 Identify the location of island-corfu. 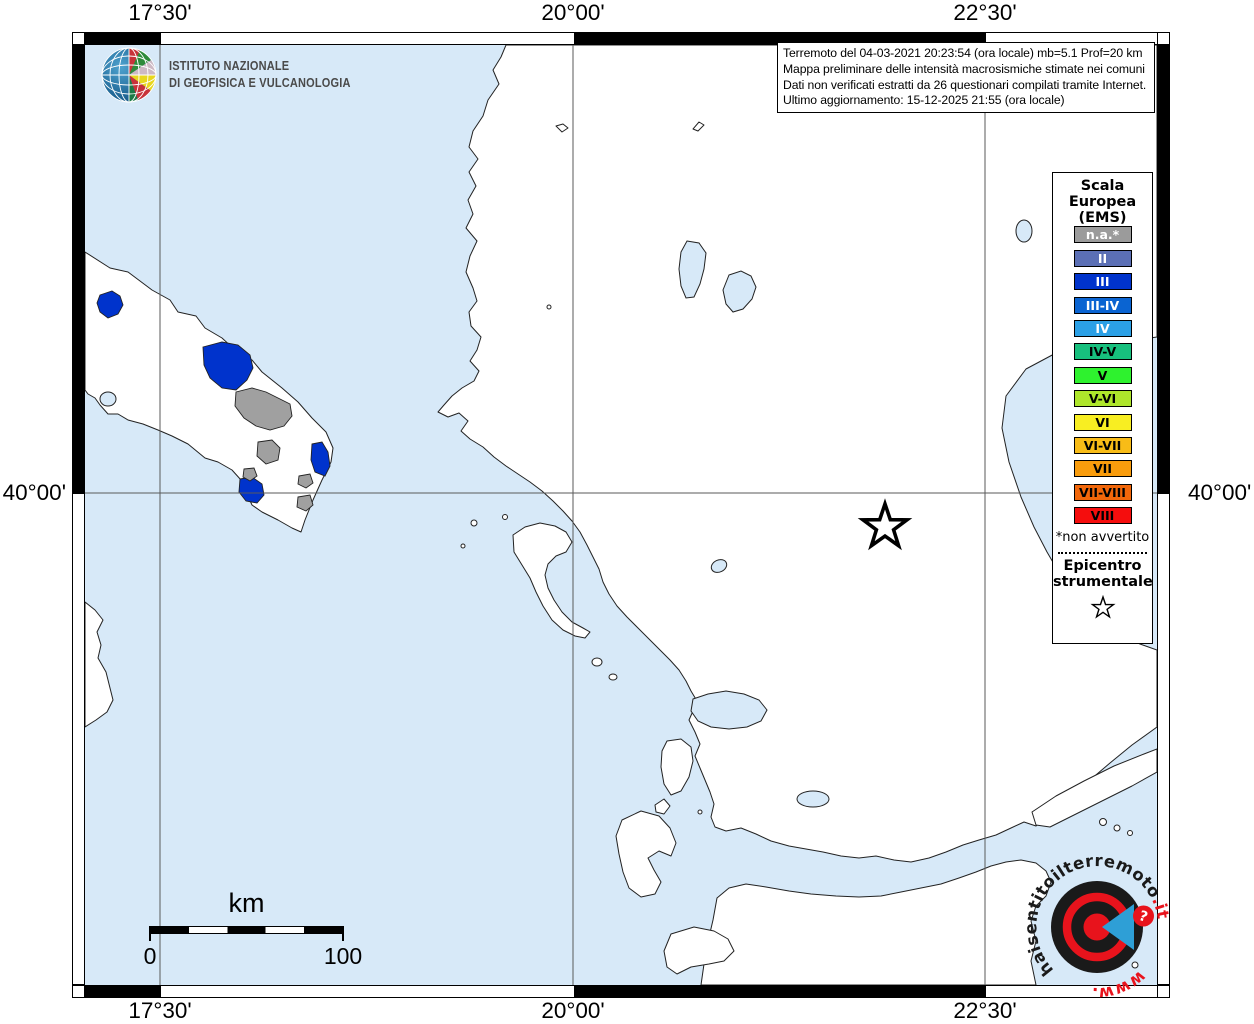
(551, 580).